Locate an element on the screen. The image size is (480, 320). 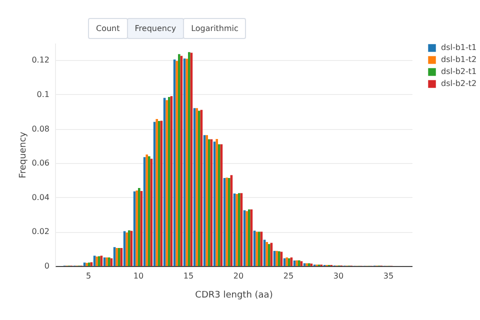
x-tick-label: 25 is located at coordinates (288, 276).